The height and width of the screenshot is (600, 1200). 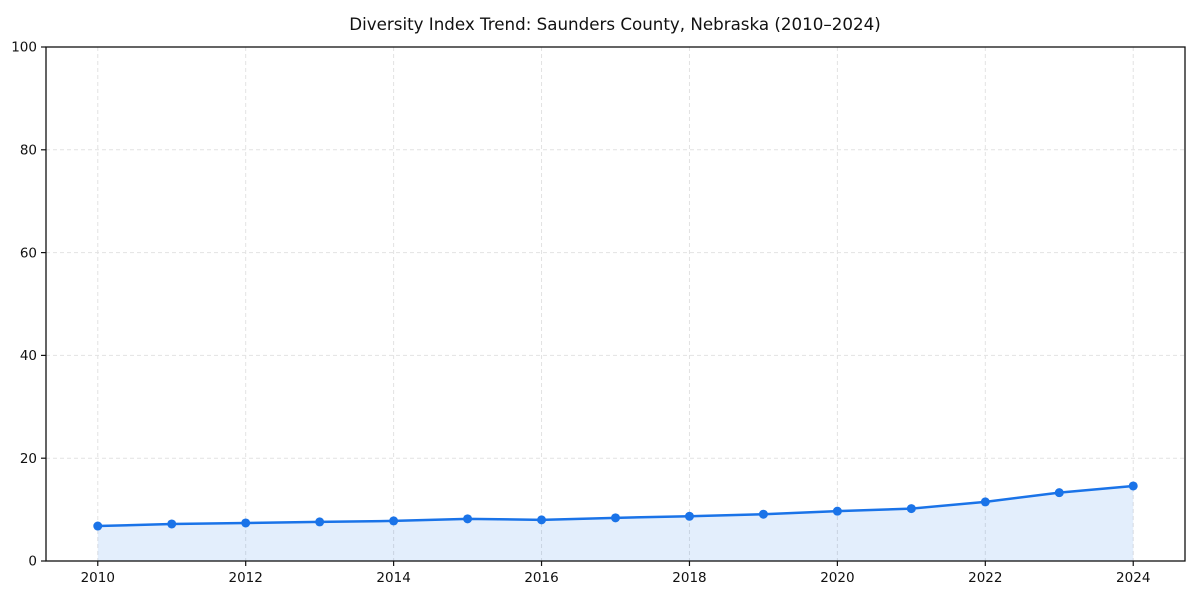 I want to click on y-tick-label: 40, so click(x=28, y=356).